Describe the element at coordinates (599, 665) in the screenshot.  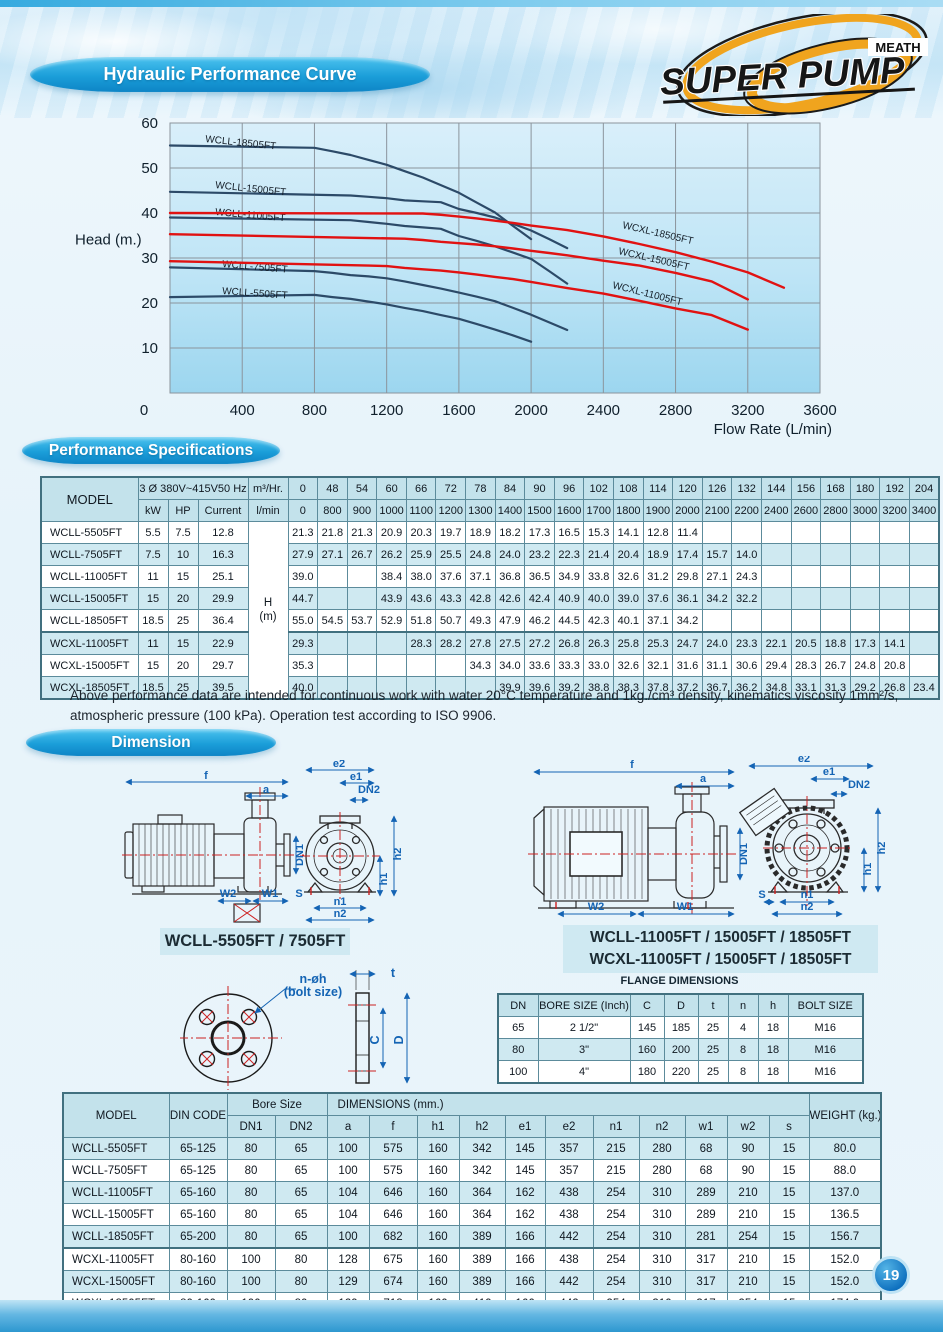
I see `cell: 33.0` at that location.